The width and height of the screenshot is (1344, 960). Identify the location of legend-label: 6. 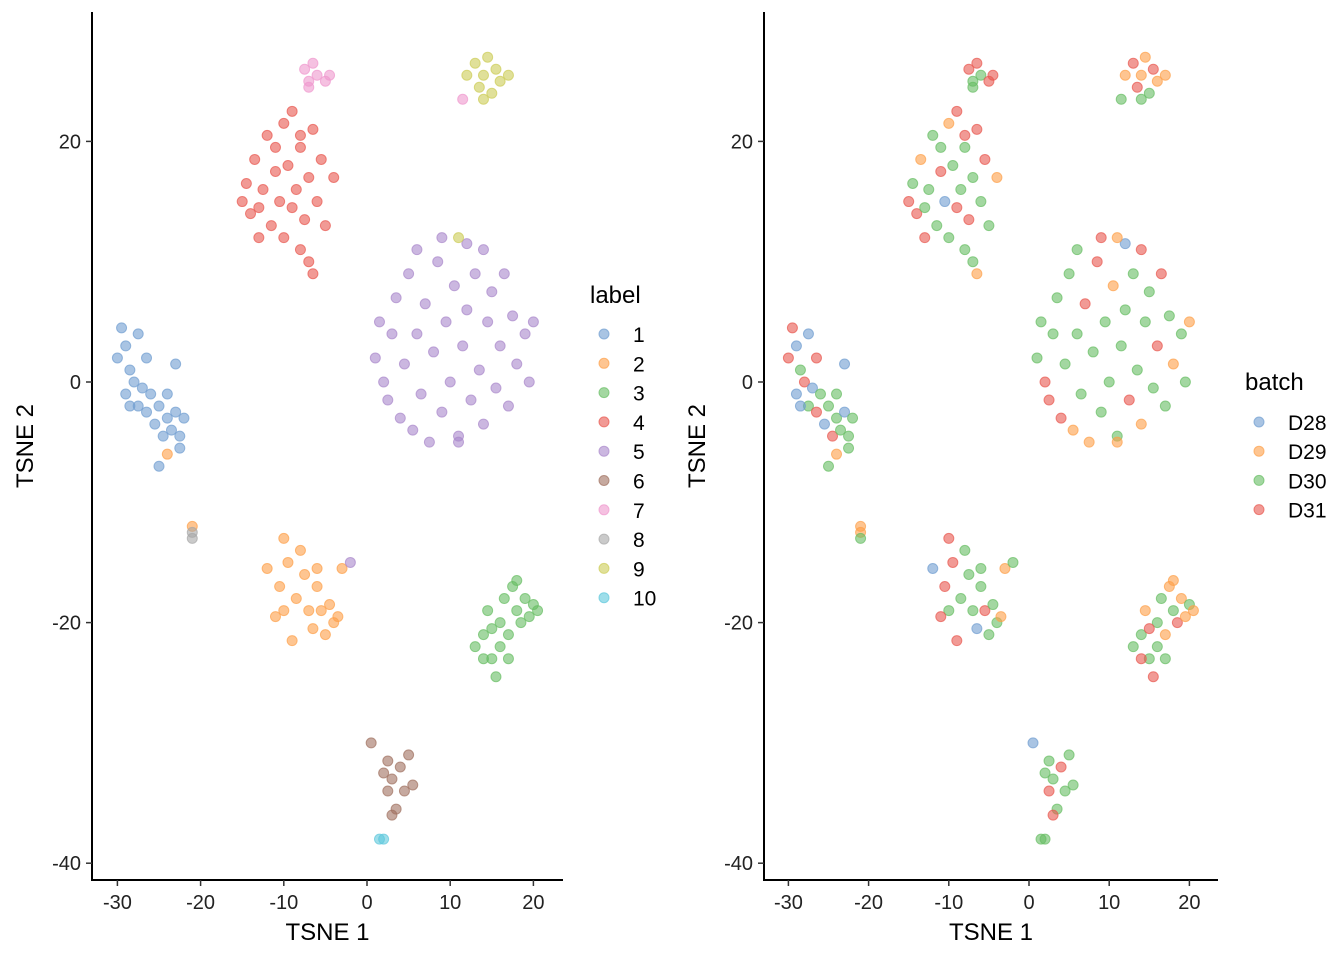
(639, 482).